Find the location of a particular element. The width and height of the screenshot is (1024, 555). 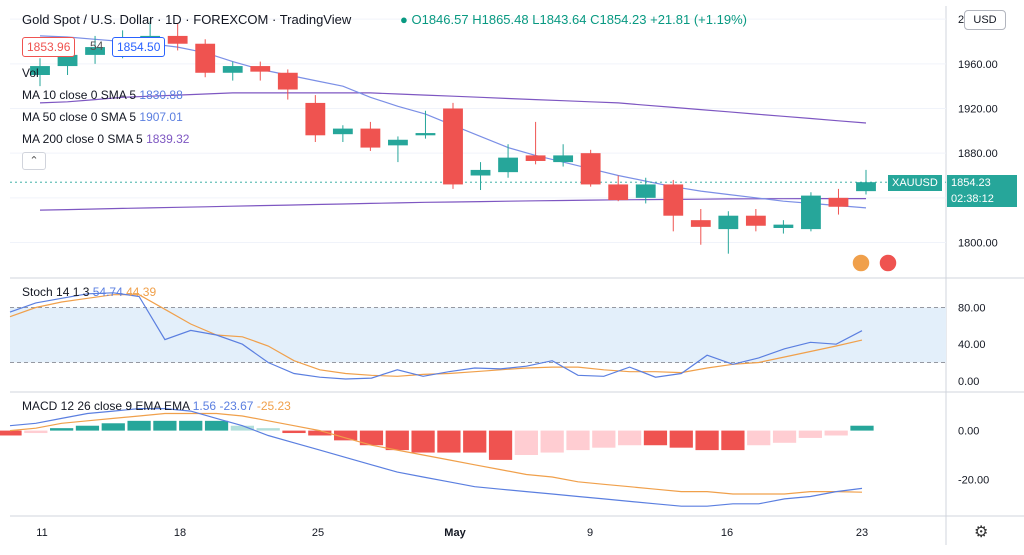

stoch-tick-label: 40.00 is located at coordinates (972, 345).